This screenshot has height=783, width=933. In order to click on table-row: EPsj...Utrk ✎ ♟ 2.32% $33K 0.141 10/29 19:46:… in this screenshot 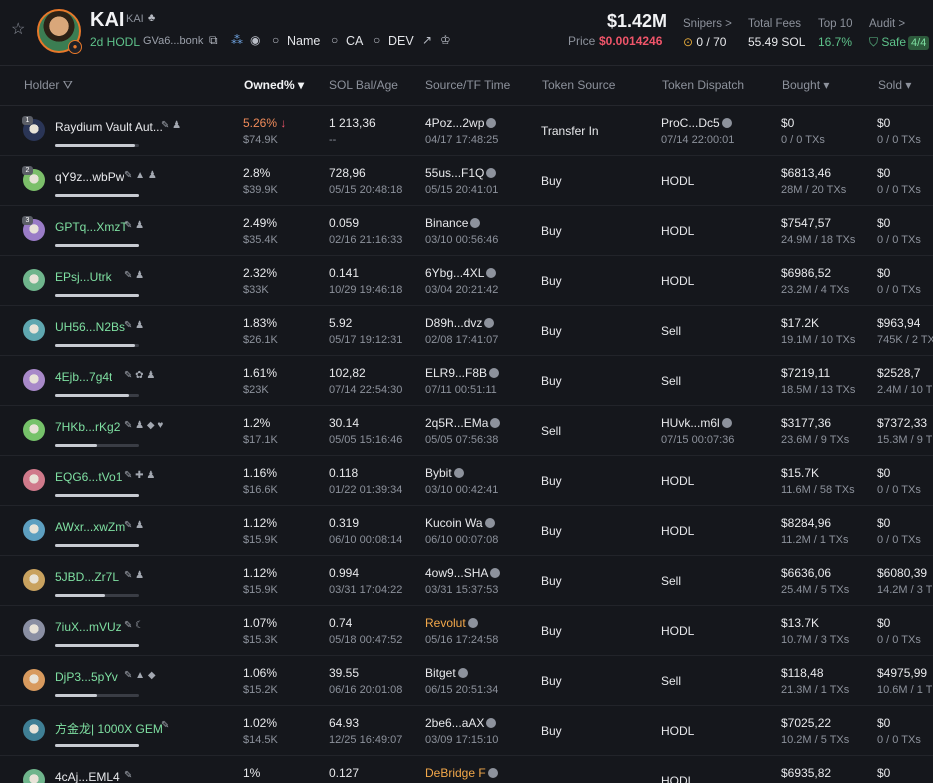, I will do `click(466, 281)`.